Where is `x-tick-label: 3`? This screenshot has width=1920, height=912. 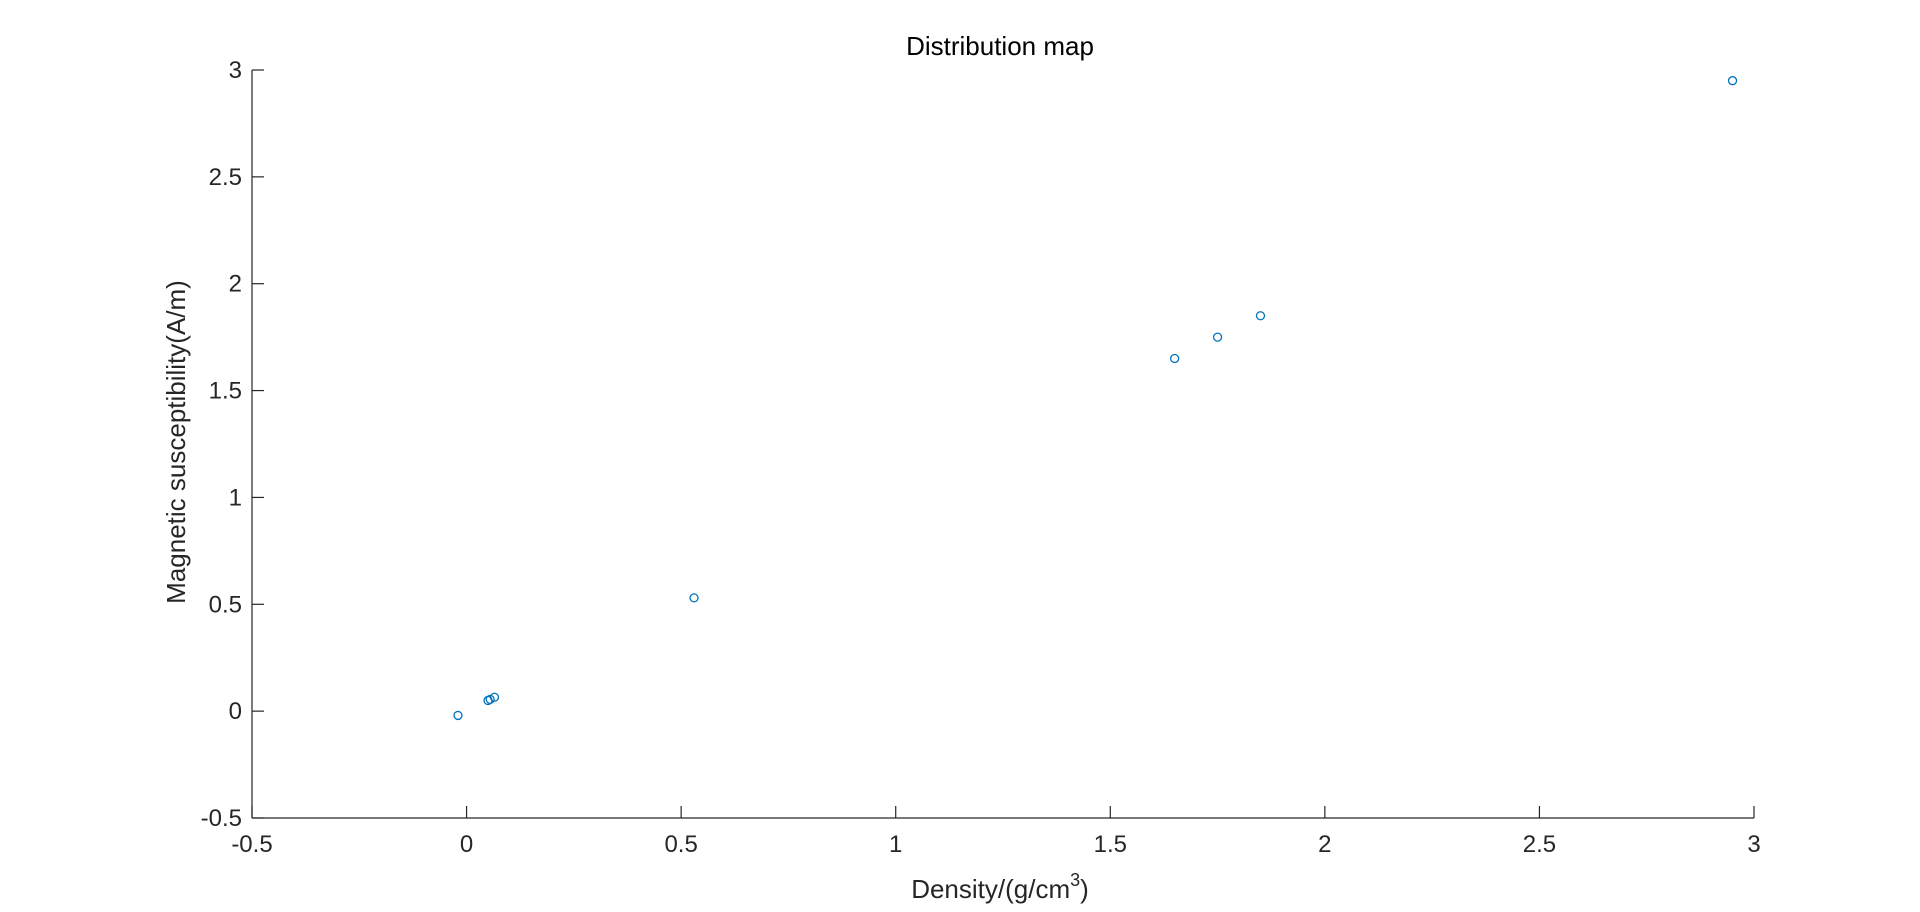
x-tick-label: 3 is located at coordinates (1753, 844).